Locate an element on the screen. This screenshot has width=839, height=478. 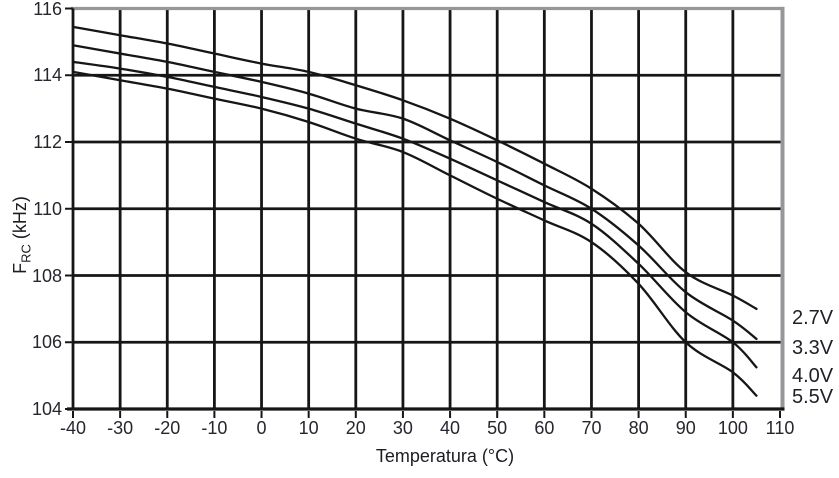
x-tick-label: 80 is located at coordinates (638, 428).